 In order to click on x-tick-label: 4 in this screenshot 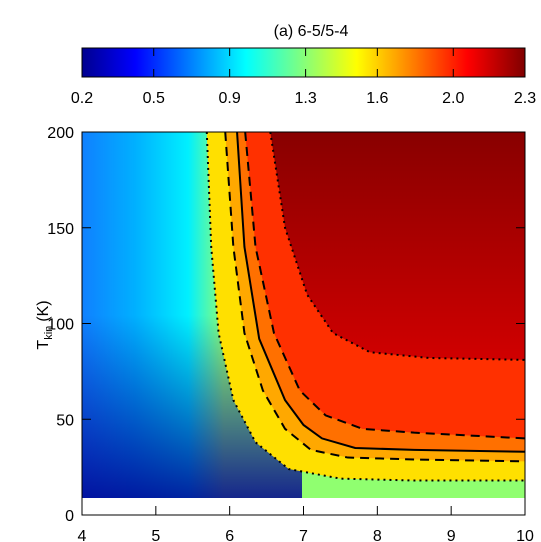, I will do `click(82, 535)`.